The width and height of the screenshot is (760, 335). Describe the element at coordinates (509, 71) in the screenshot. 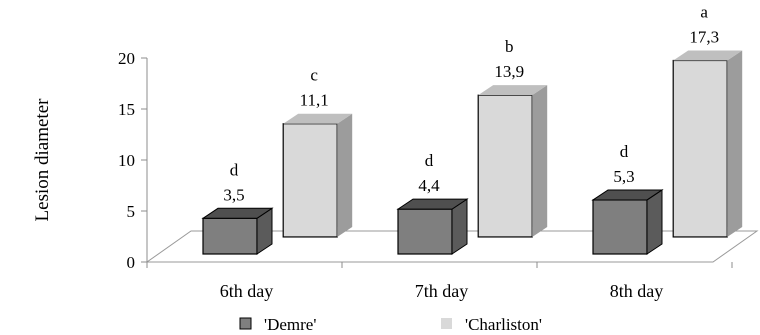

I see `value-label: 13,9` at that location.